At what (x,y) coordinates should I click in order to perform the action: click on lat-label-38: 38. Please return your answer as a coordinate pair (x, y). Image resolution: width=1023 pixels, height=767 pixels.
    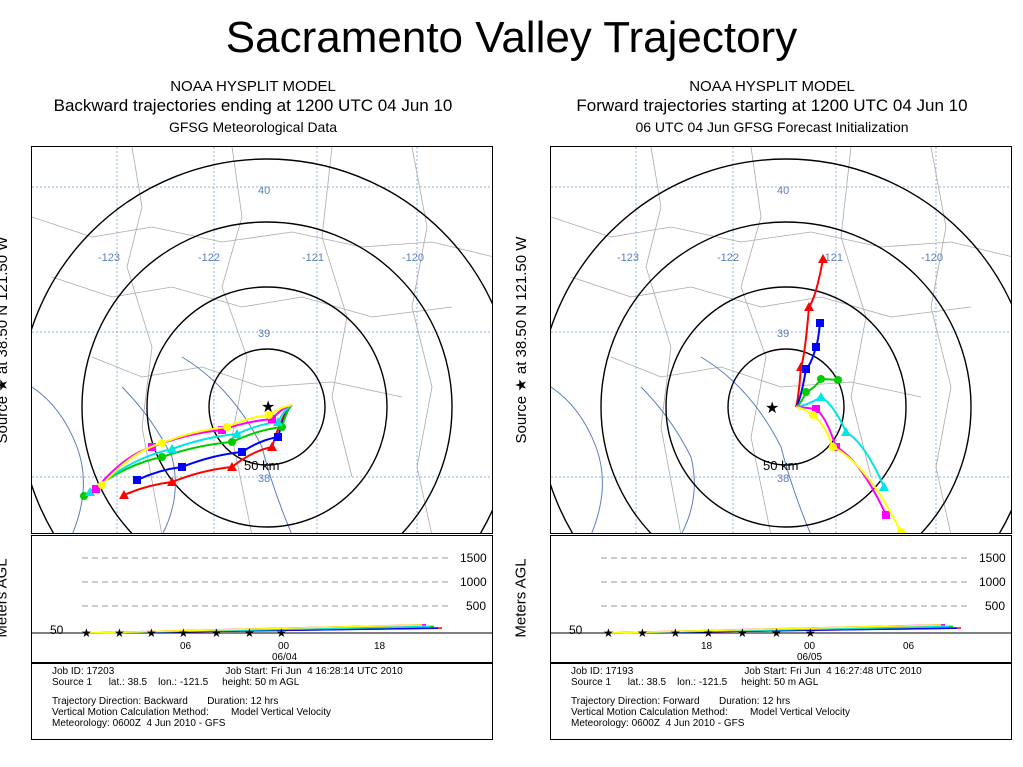
    Looking at the image, I should click on (264, 479).